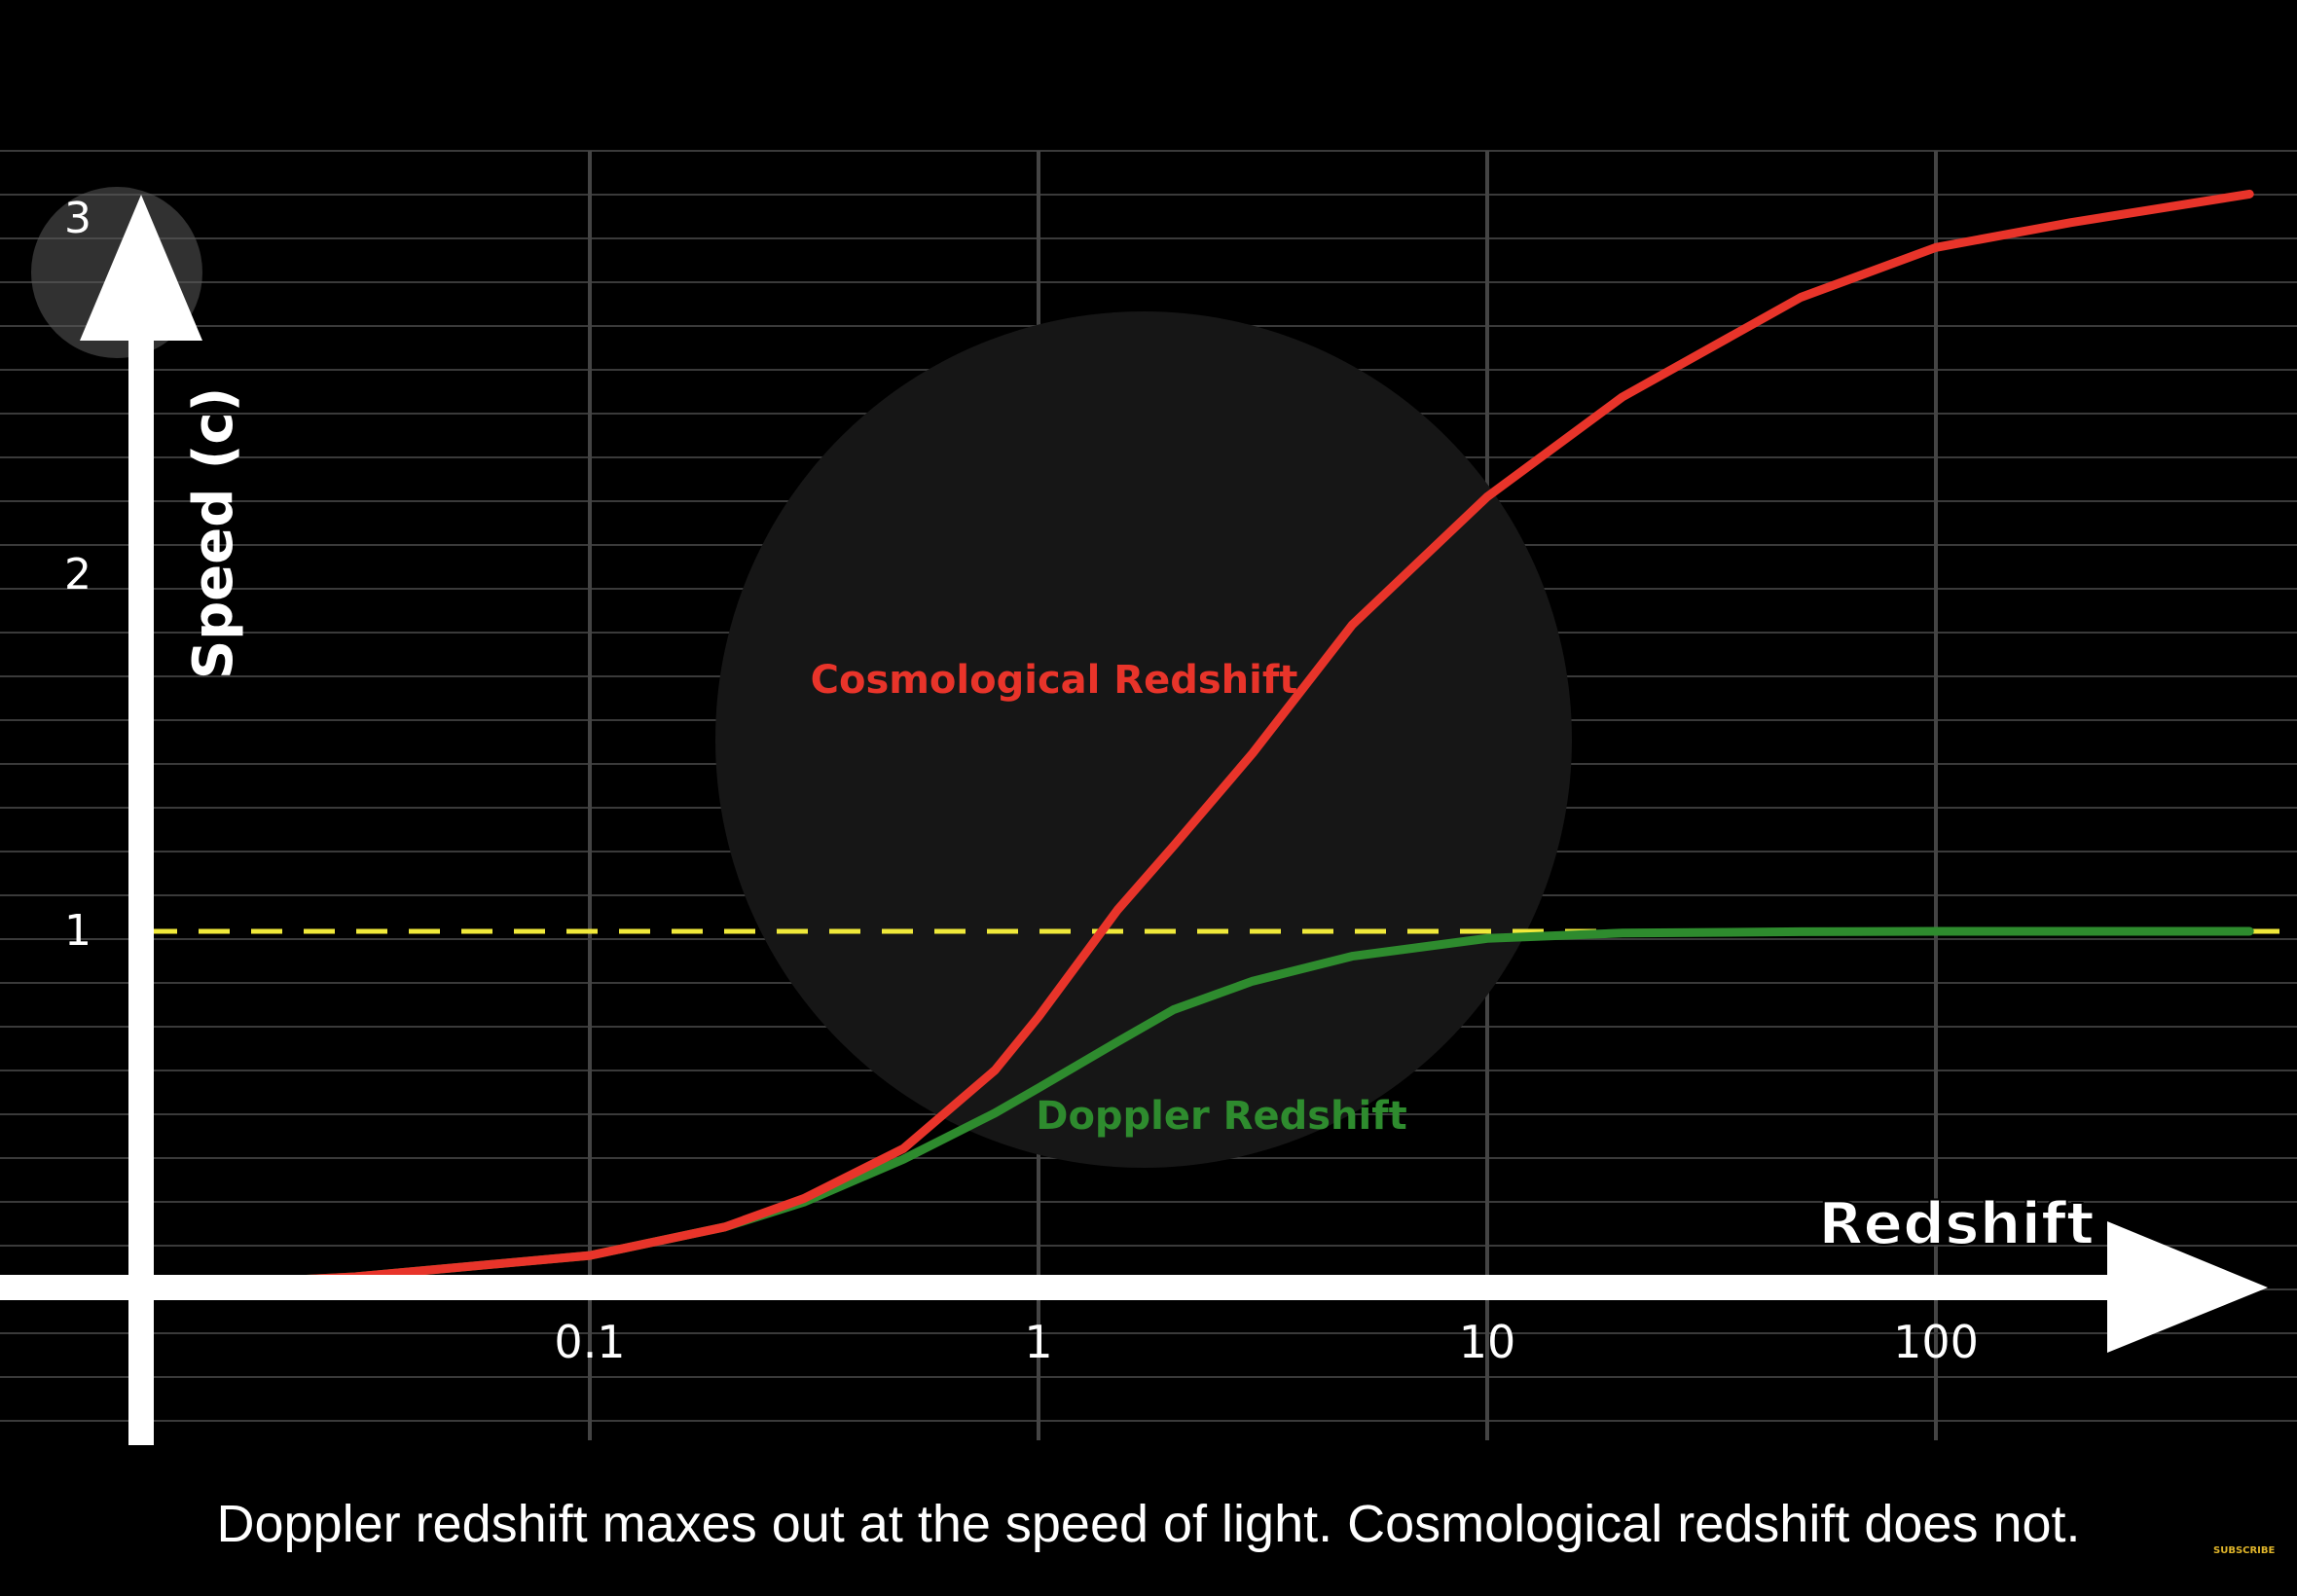 Image resolution: width=2297 pixels, height=1596 pixels. What do you see at coordinates (1221, 1116) in the screenshot?
I see `series-label-doppler: Doppler Redshift` at bounding box center [1221, 1116].